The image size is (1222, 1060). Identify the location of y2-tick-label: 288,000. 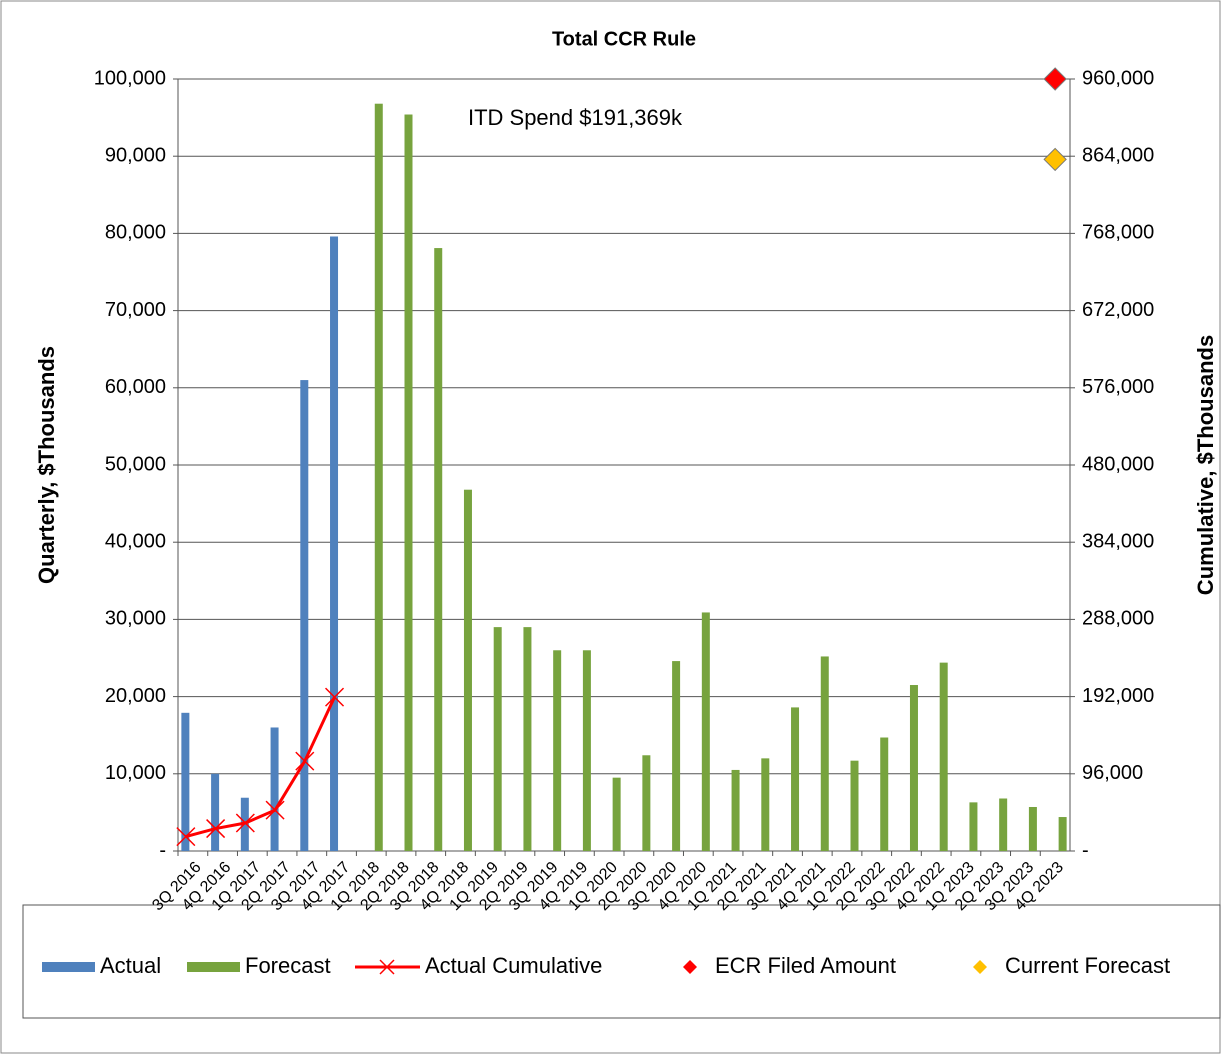
(1118, 619).